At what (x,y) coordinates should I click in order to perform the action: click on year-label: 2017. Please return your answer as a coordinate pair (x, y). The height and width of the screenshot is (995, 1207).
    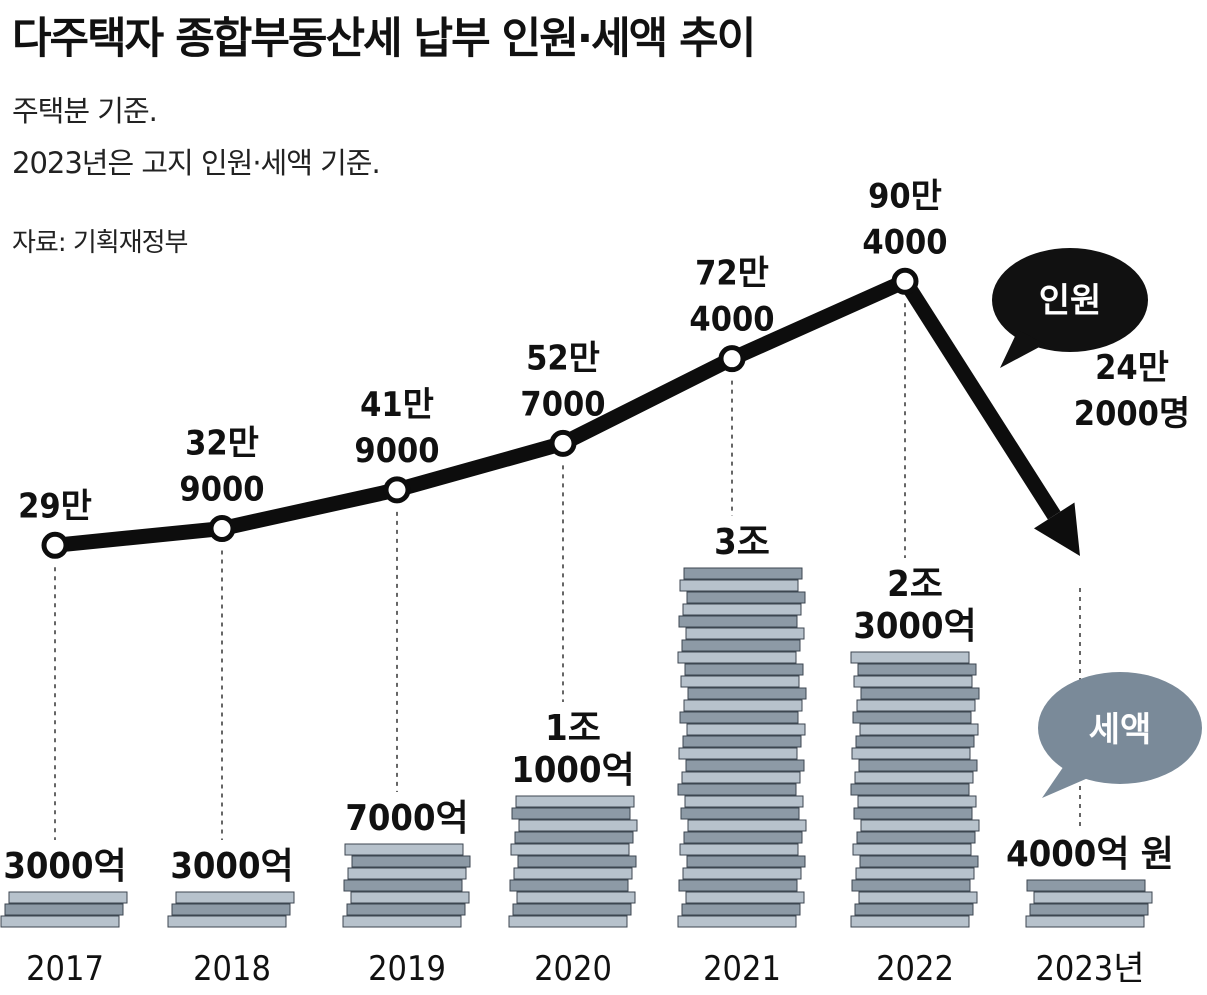
    Looking at the image, I should click on (65, 969).